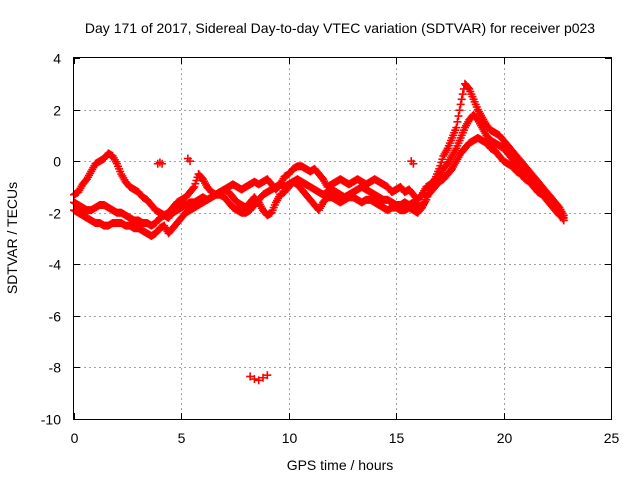  I want to click on x-tick-label: 10, so click(290, 438).